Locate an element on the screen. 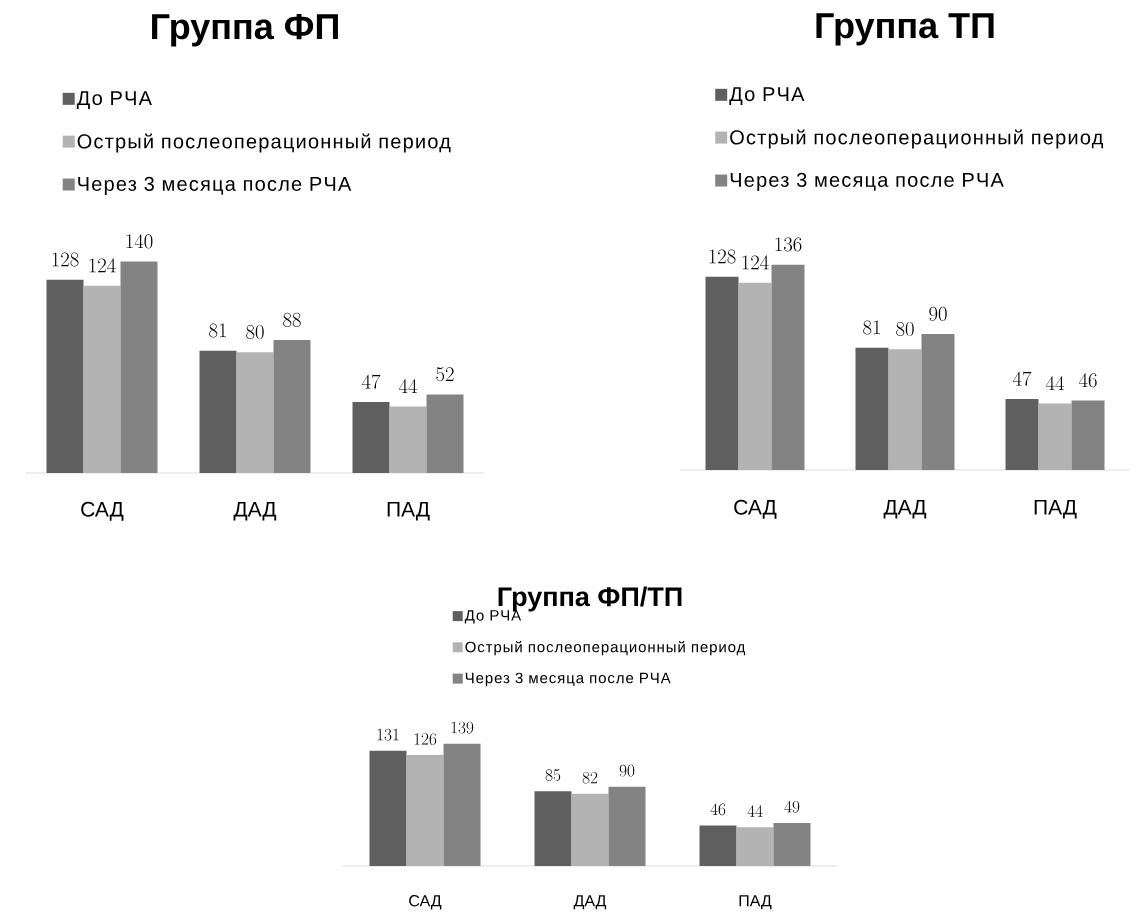 This screenshot has width=1147, height=913. data-label: 126 is located at coordinates (425, 739).